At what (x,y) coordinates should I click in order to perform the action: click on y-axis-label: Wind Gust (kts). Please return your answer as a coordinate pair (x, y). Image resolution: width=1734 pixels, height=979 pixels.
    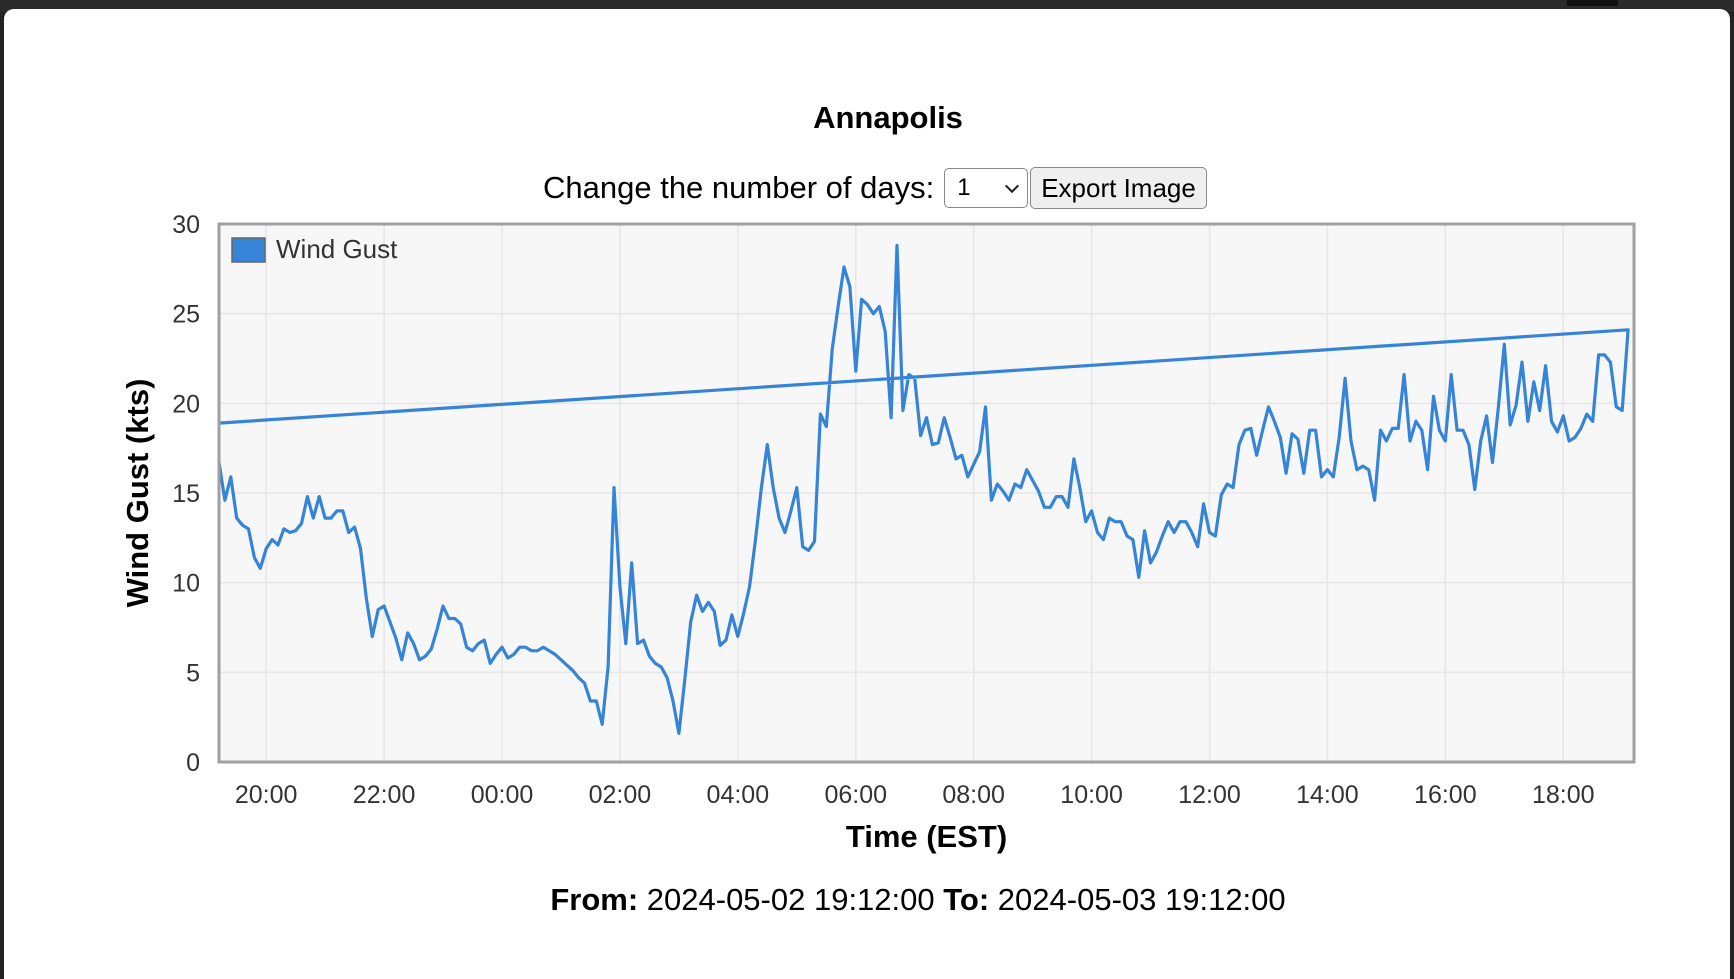
    Looking at the image, I should click on (137, 493).